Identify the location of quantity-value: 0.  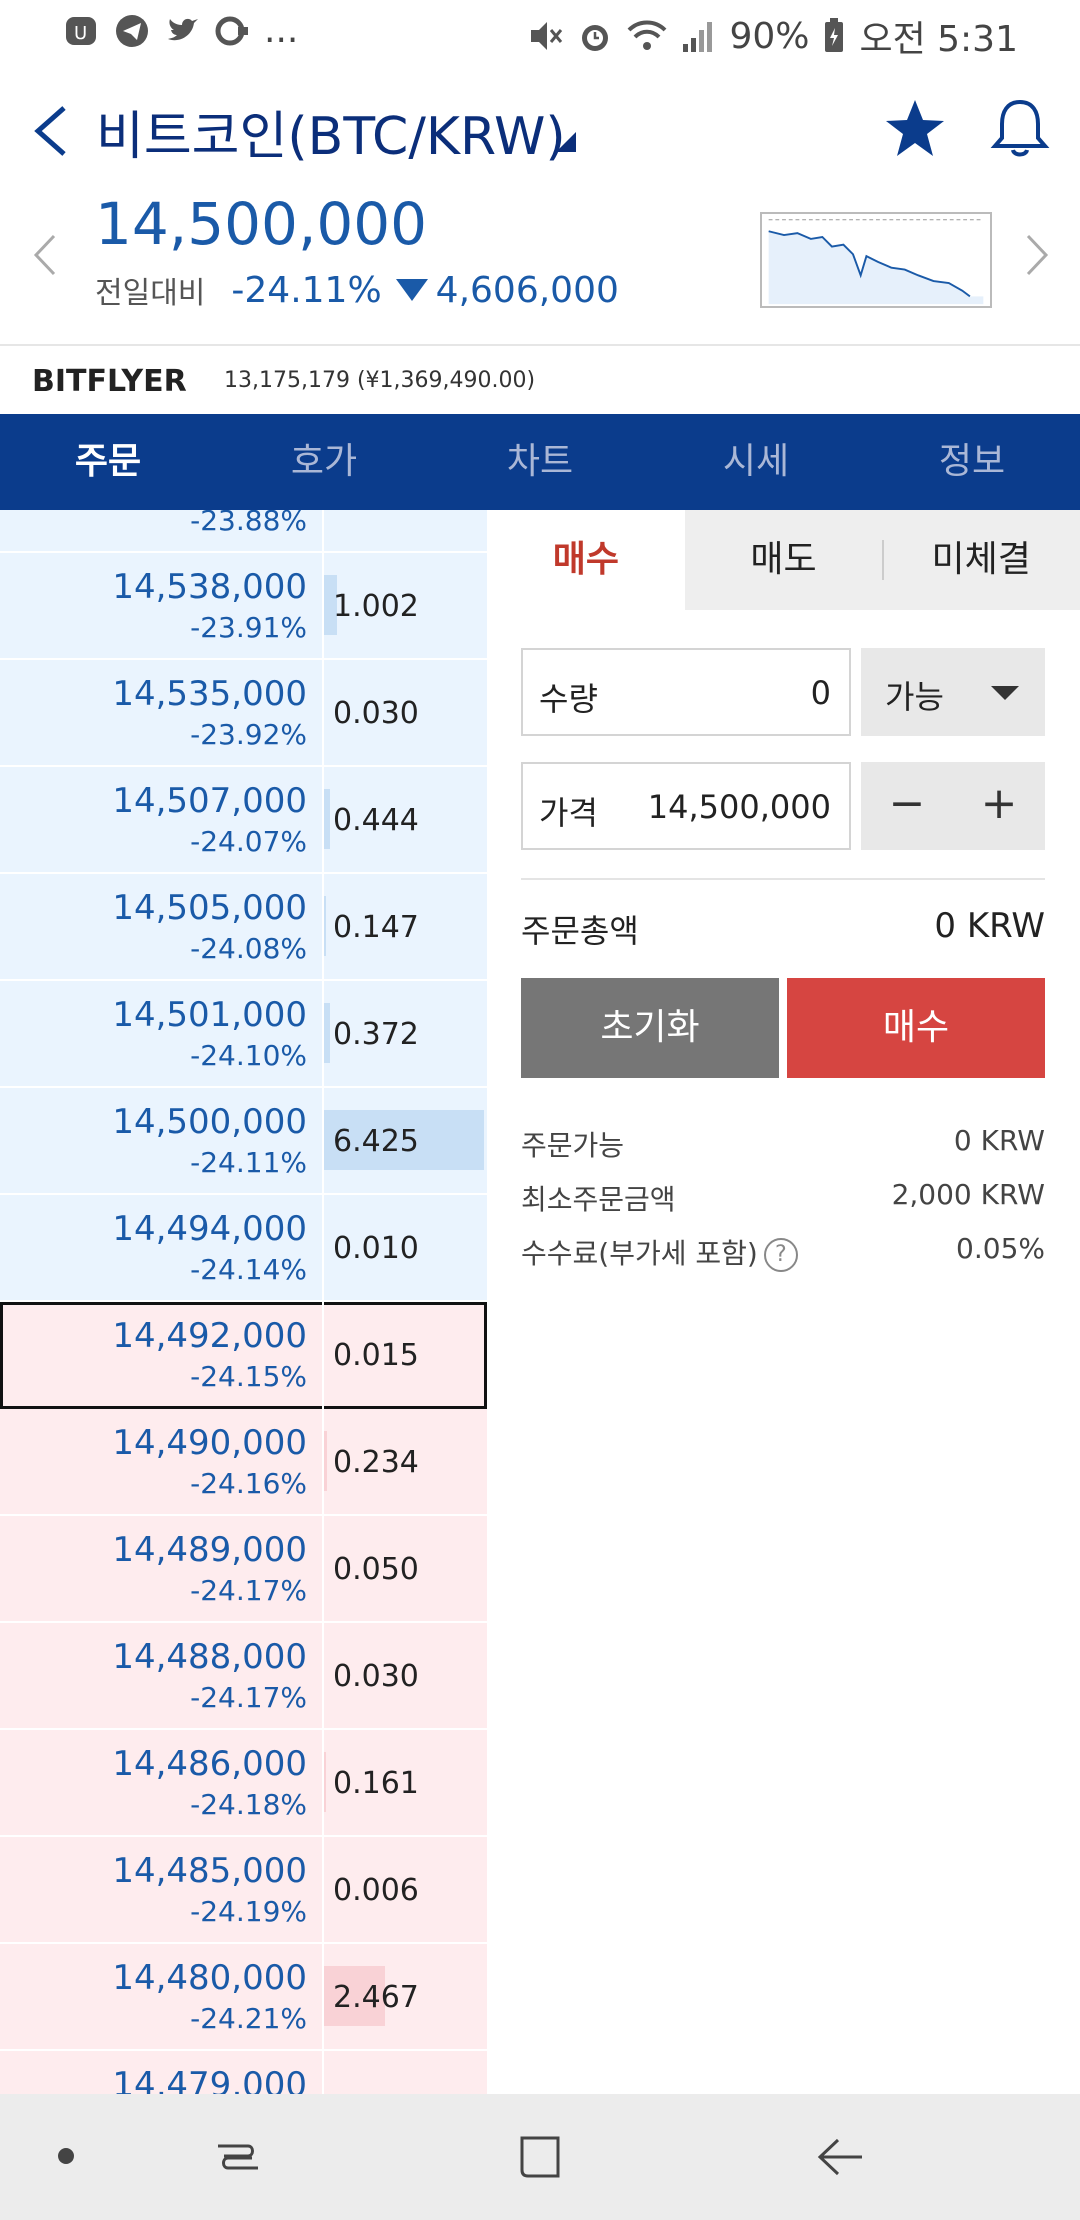
(820, 693).